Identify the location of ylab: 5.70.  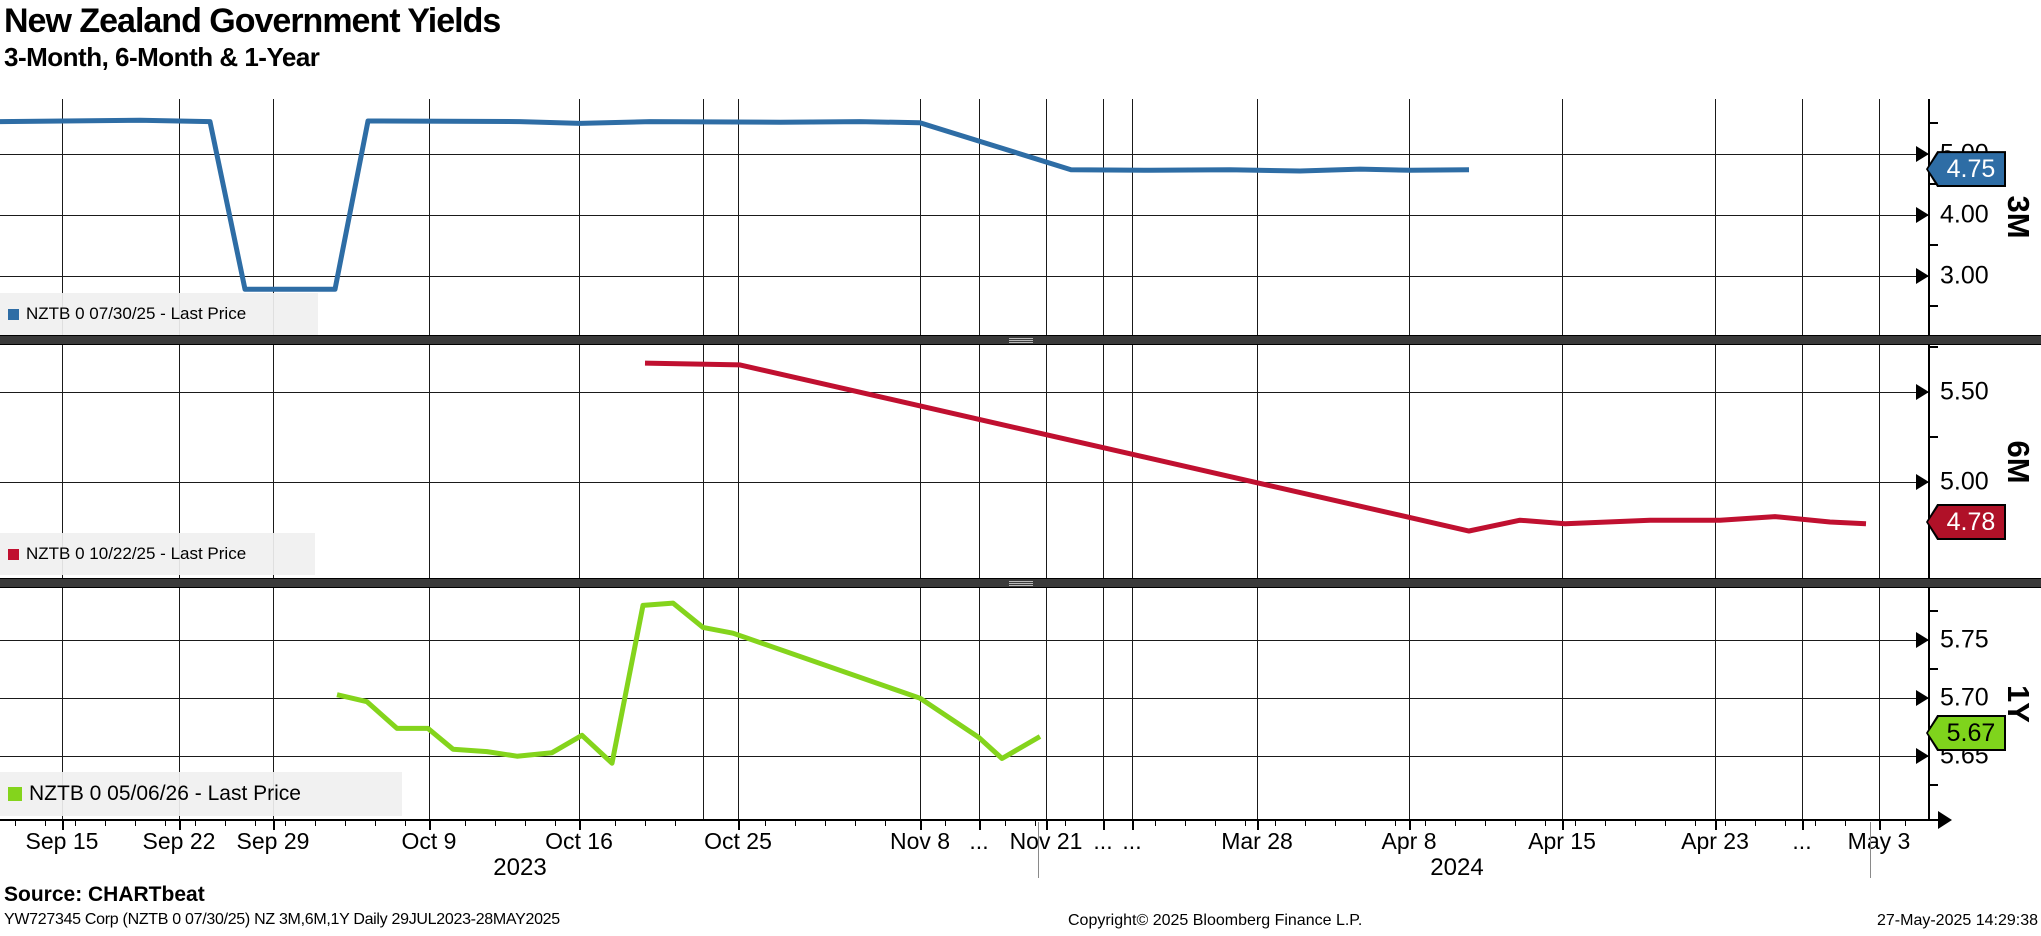
(1964, 697).